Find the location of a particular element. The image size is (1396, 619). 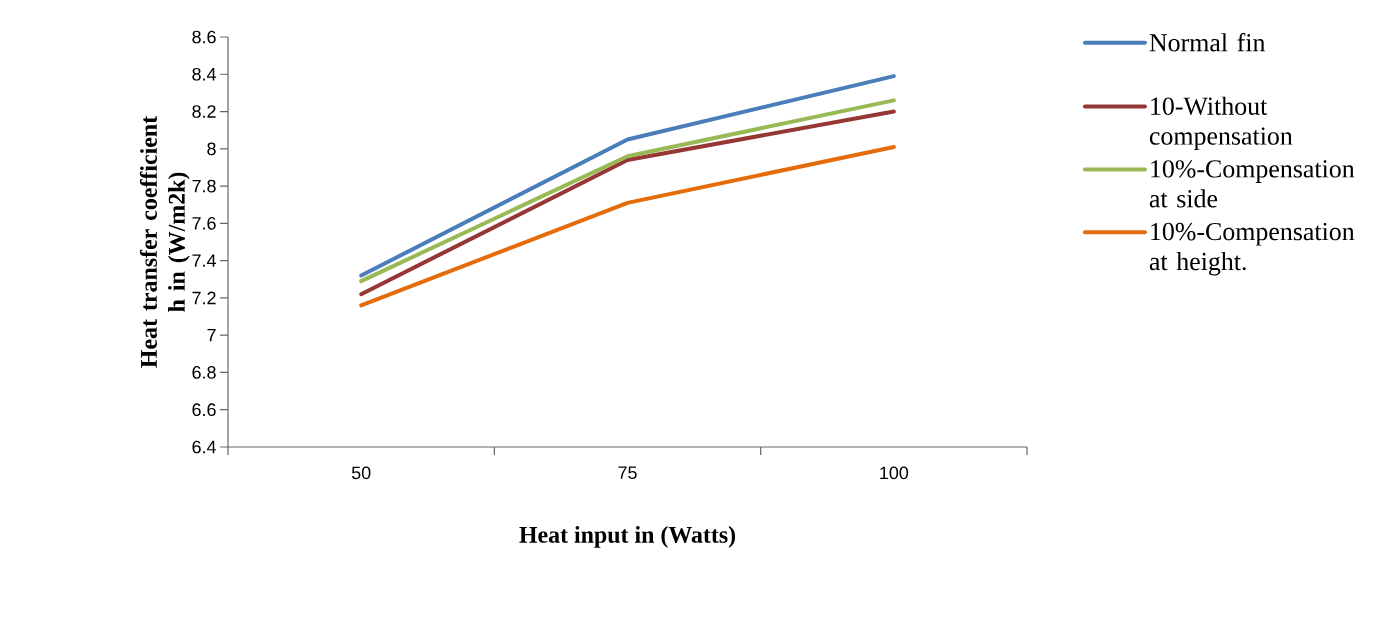

y-tick-label: 6.4 is located at coordinates (204, 447).